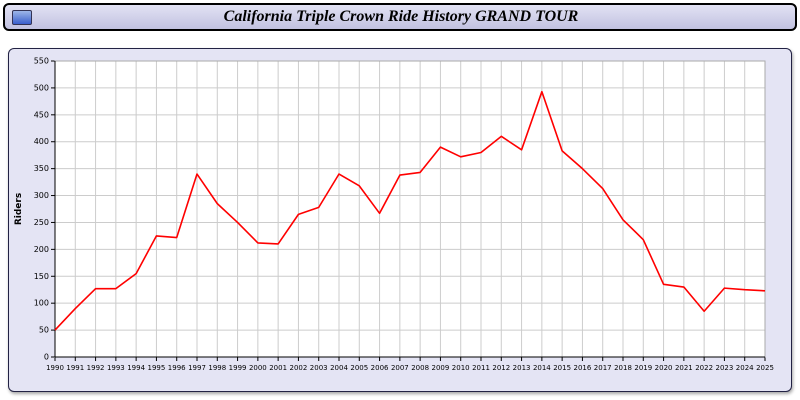 This screenshot has height=400, width=800. What do you see at coordinates (41, 114) in the screenshot?
I see `y-tick-label: 450` at bounding box center [41, 114].